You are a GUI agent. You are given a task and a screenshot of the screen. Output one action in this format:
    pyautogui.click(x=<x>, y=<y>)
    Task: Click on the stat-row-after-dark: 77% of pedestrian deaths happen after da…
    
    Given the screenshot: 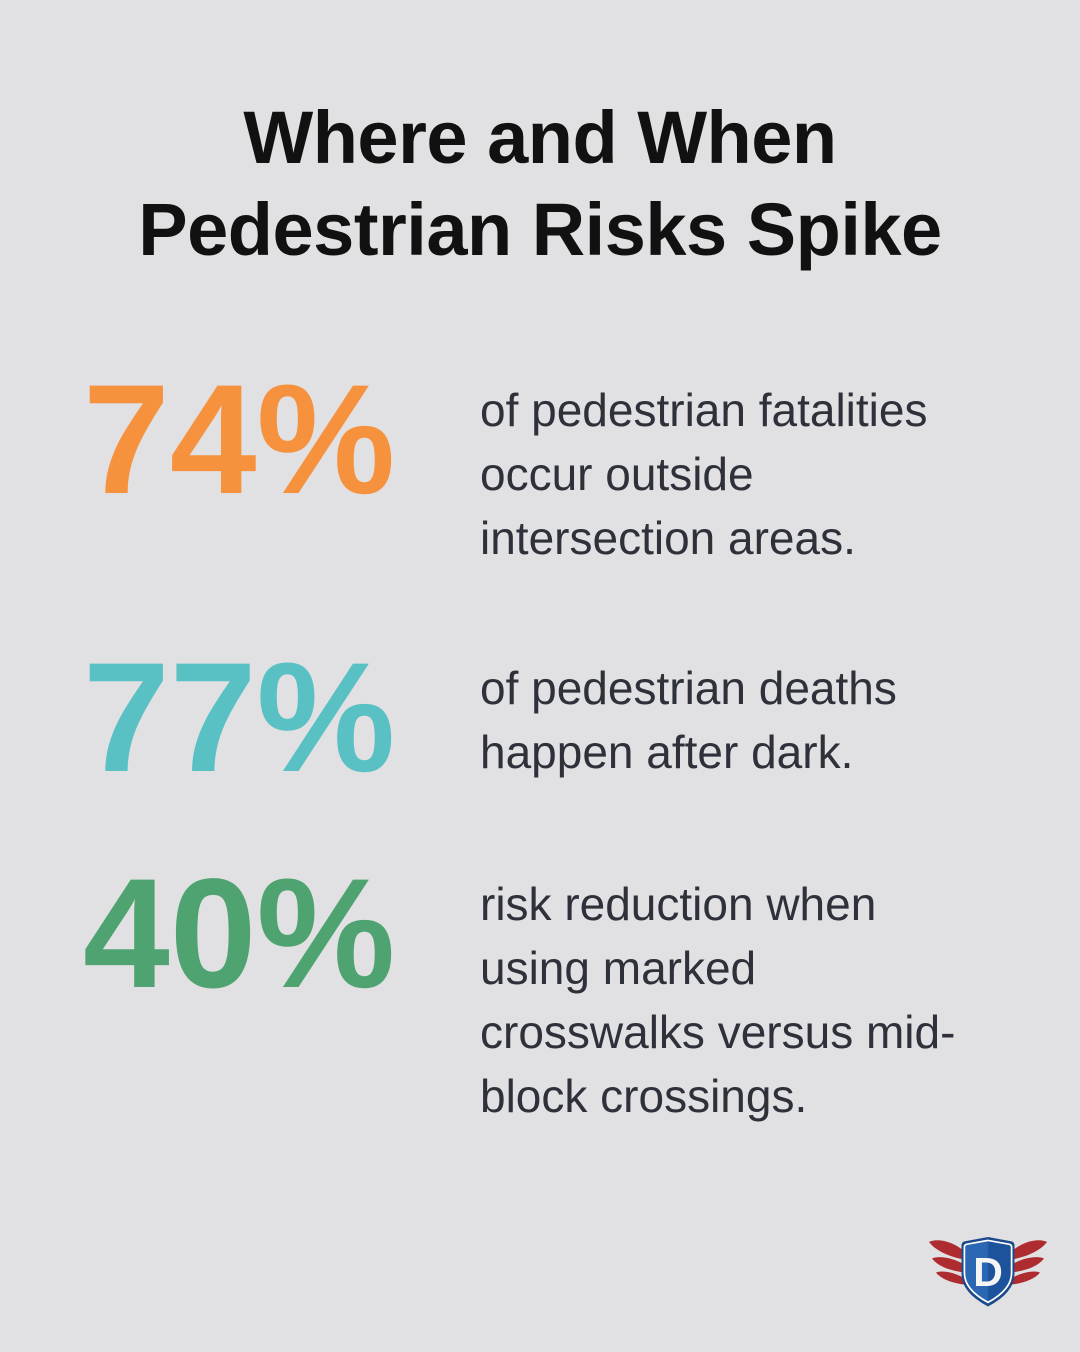 What is the action you would take?
    pyautogui.click(x=541, y=718)
    